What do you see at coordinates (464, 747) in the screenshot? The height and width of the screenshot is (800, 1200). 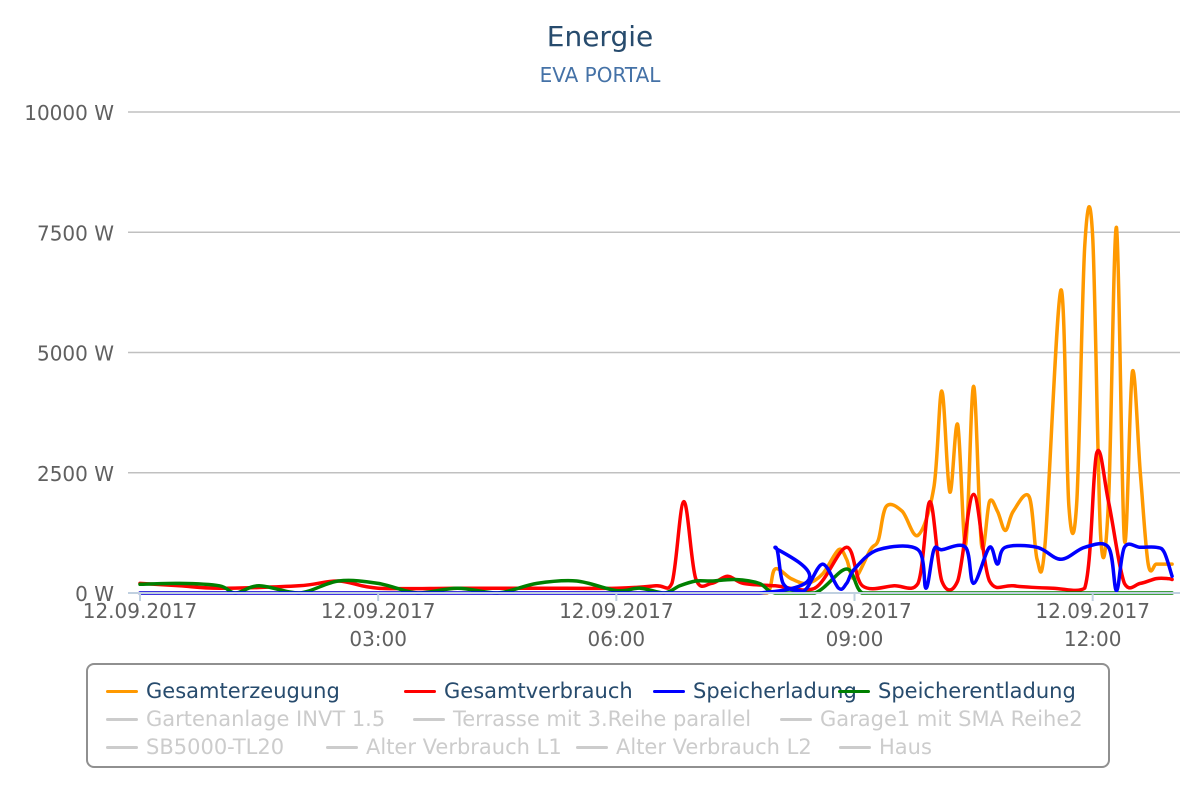 I see `legend-label: Alter Verbrauch L1` at bounding box center [464, 747].